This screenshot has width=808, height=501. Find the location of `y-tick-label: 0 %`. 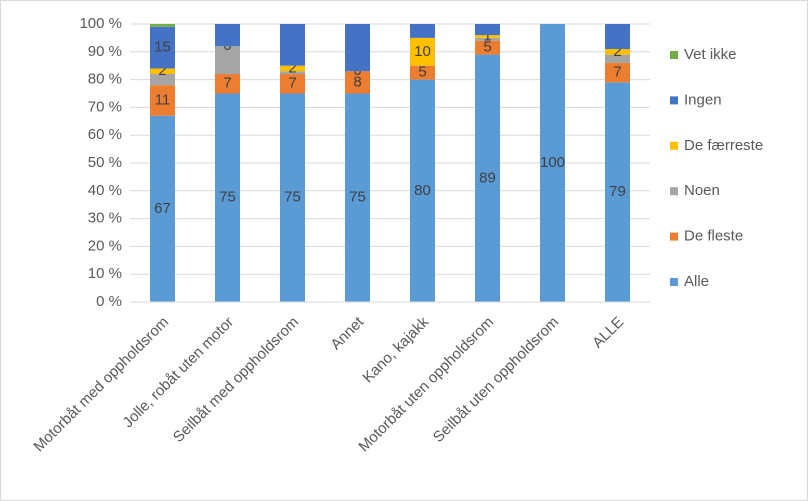

y-tick-label: 0 % is located at coordinates (109, 301).